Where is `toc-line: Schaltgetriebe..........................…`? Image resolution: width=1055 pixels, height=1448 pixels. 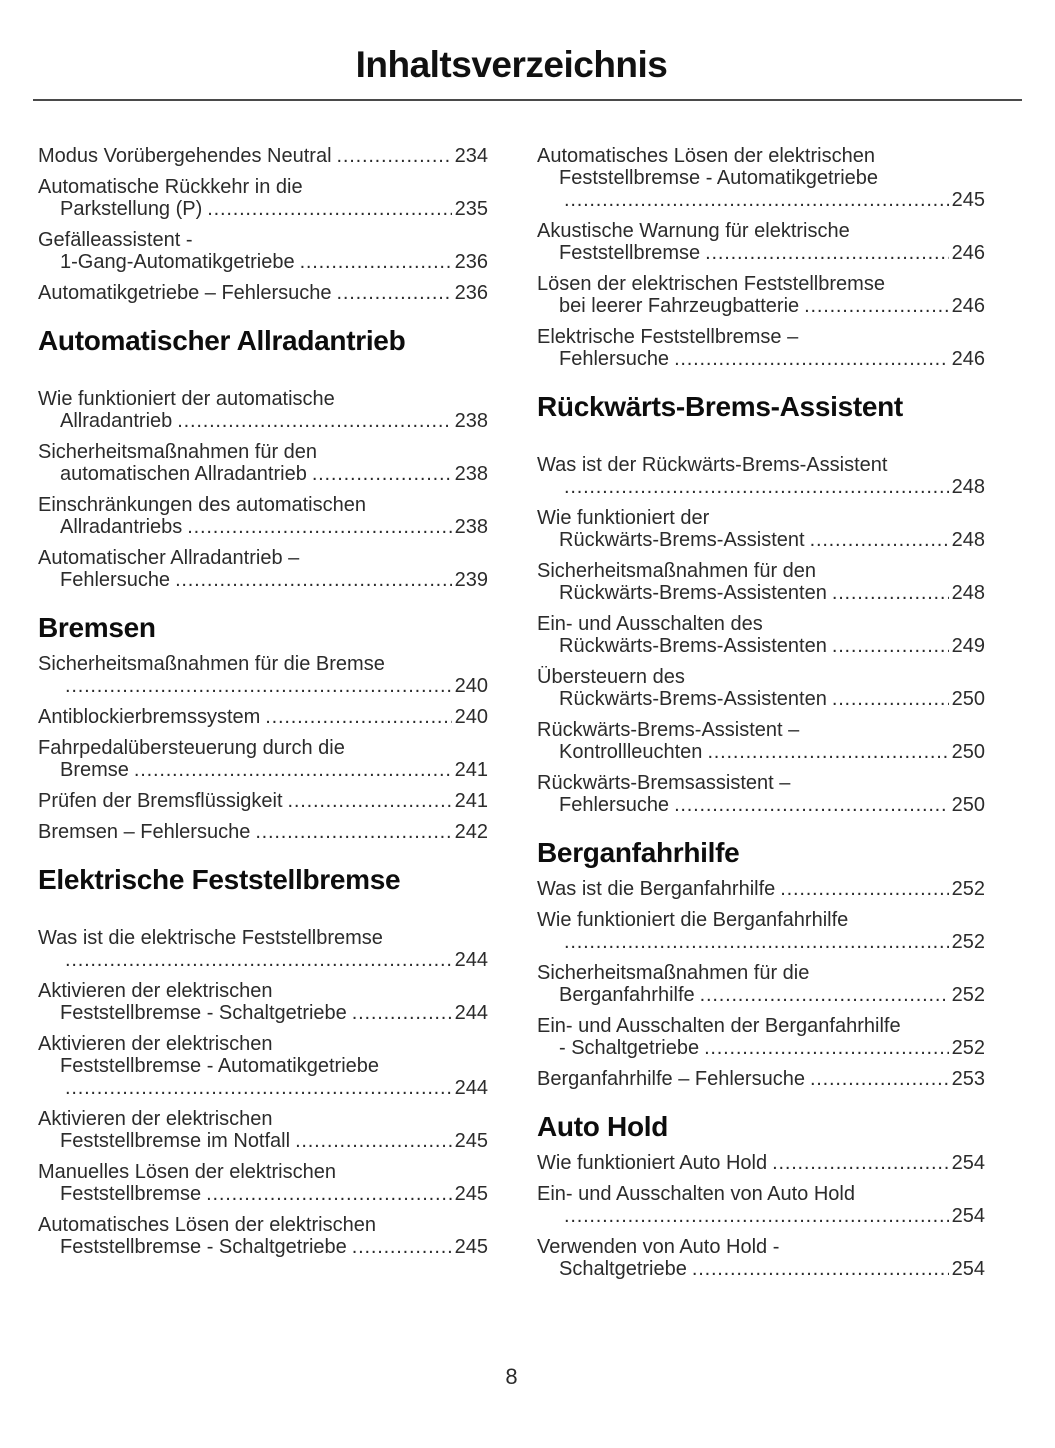 toc-line: Schaltgetriebe..........................… is located at coordinates (761, 1271).